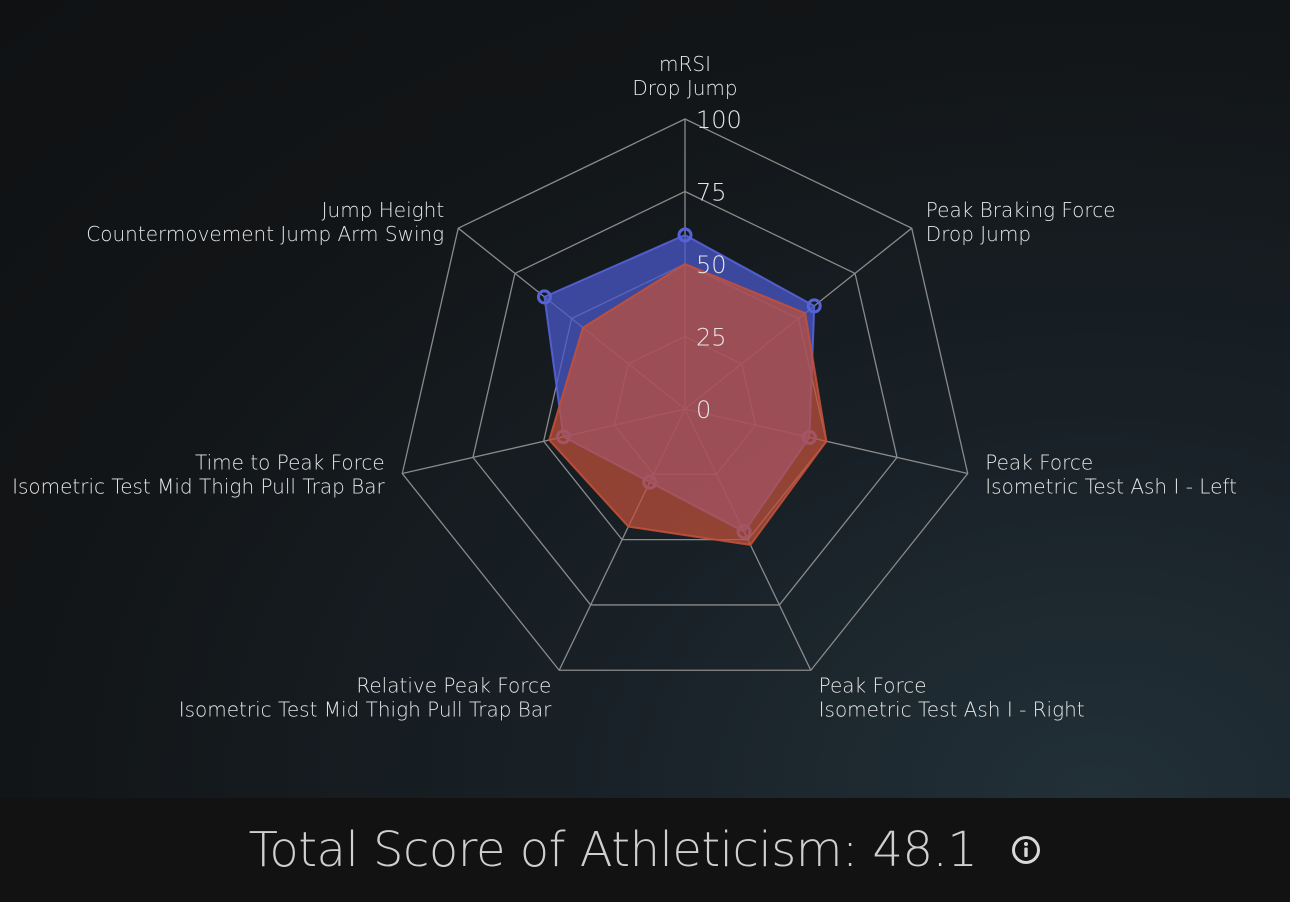  What do you see at coordinates (688, 404) in the screenshot?
I see `series-2-area` at bounding box center [688, 404].